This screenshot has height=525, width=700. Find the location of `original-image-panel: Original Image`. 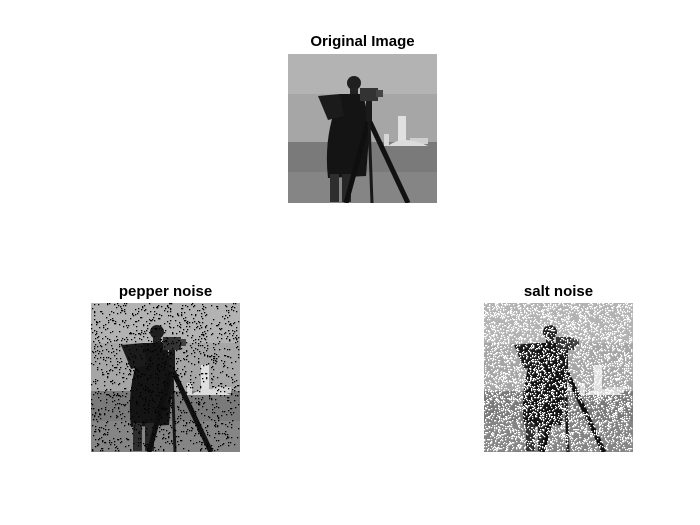

original-image-panel: Original Image is located at coordinates (362, 117).